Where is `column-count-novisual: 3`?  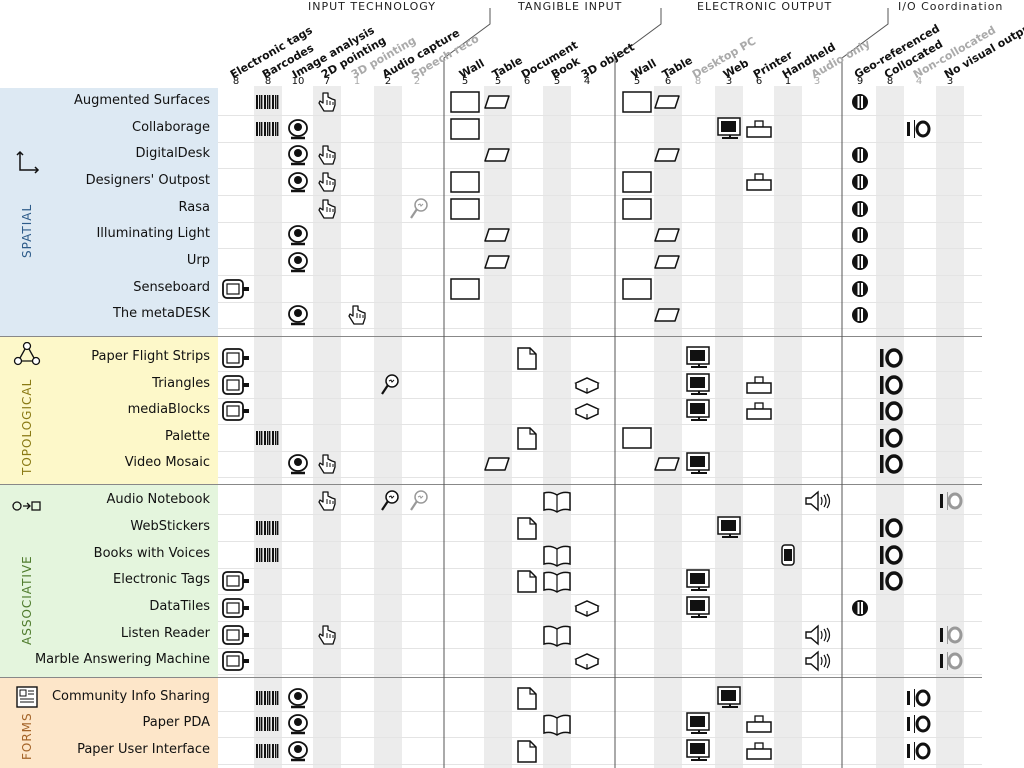 column-count-novisual: 3 is located at coordinates (950, 81).